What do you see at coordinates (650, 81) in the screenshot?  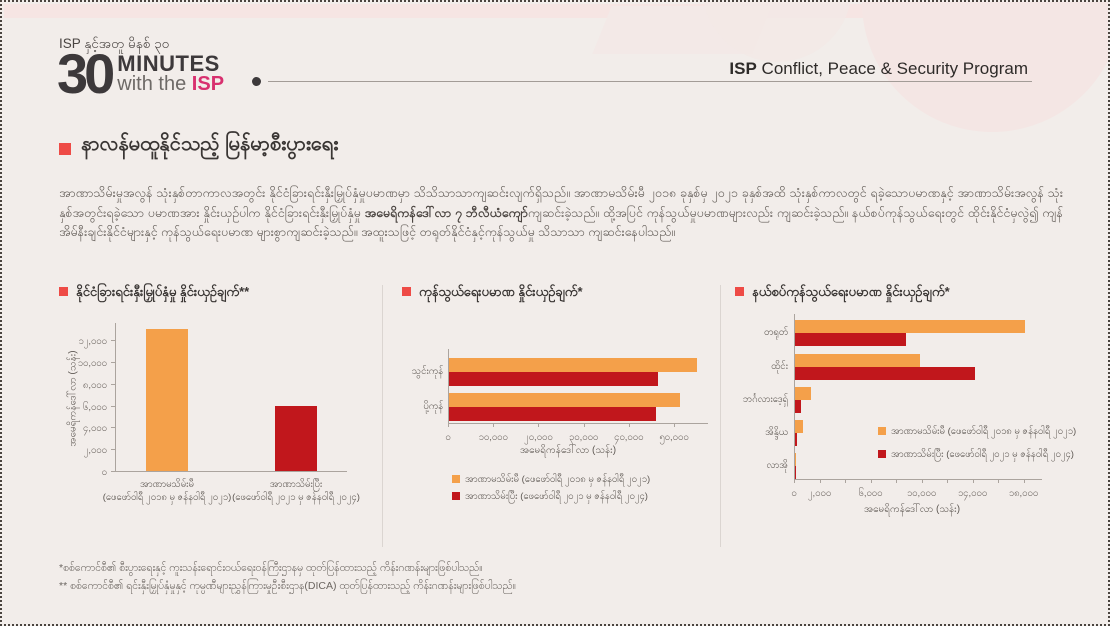 I see `header-rule` at bounding box center [650, 81].